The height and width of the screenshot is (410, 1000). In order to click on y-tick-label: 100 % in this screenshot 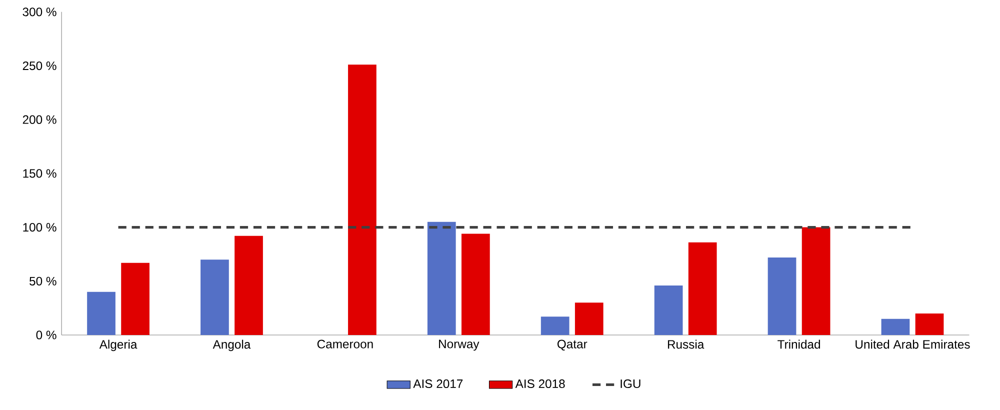, I will do `click(39, 227)`.